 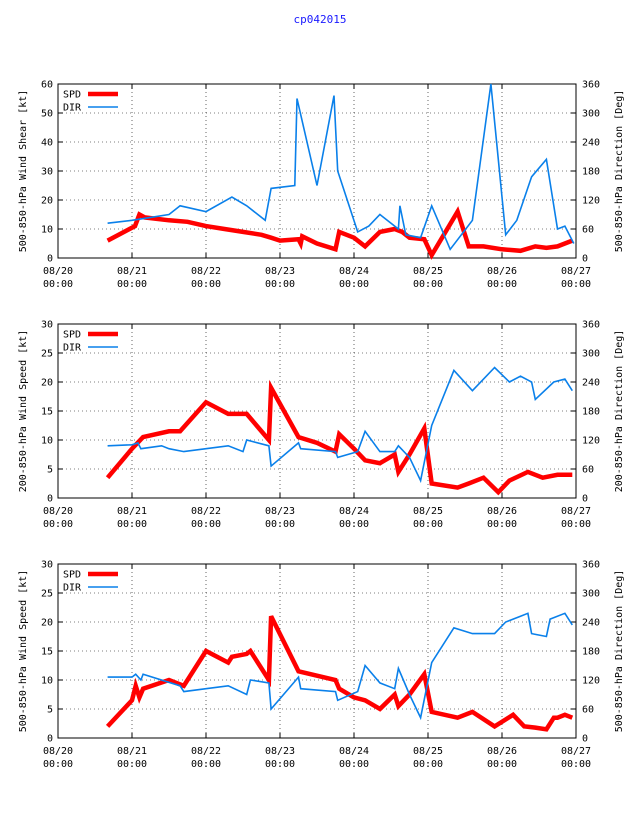 I want to click on y-tick-label: 50, so click(x=47, y=114).